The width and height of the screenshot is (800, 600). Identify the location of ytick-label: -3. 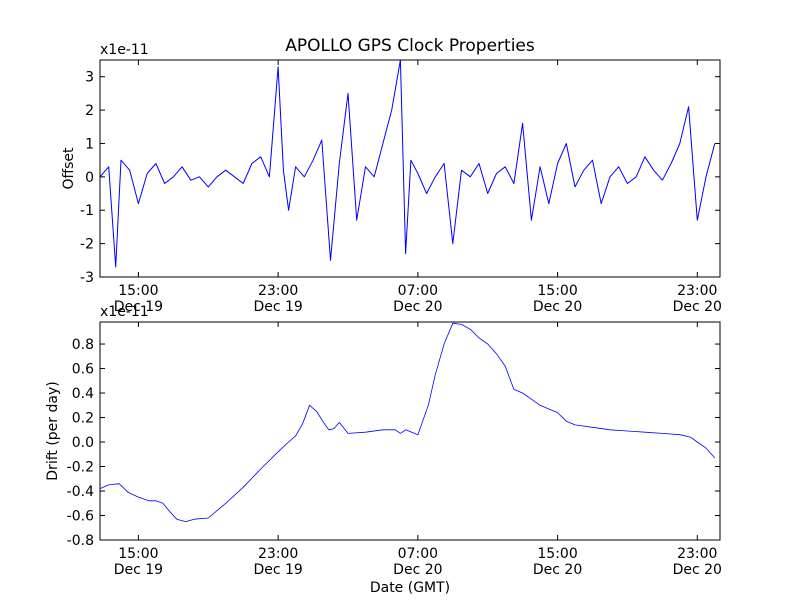
(87, 278).